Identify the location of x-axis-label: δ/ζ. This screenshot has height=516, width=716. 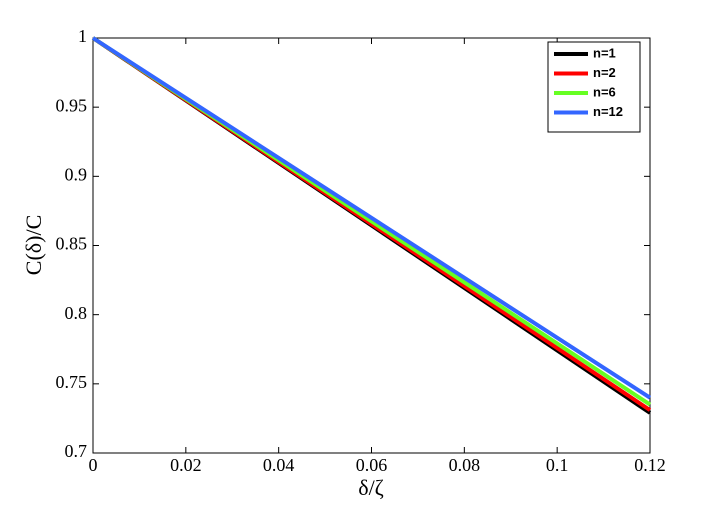
(371, 487).